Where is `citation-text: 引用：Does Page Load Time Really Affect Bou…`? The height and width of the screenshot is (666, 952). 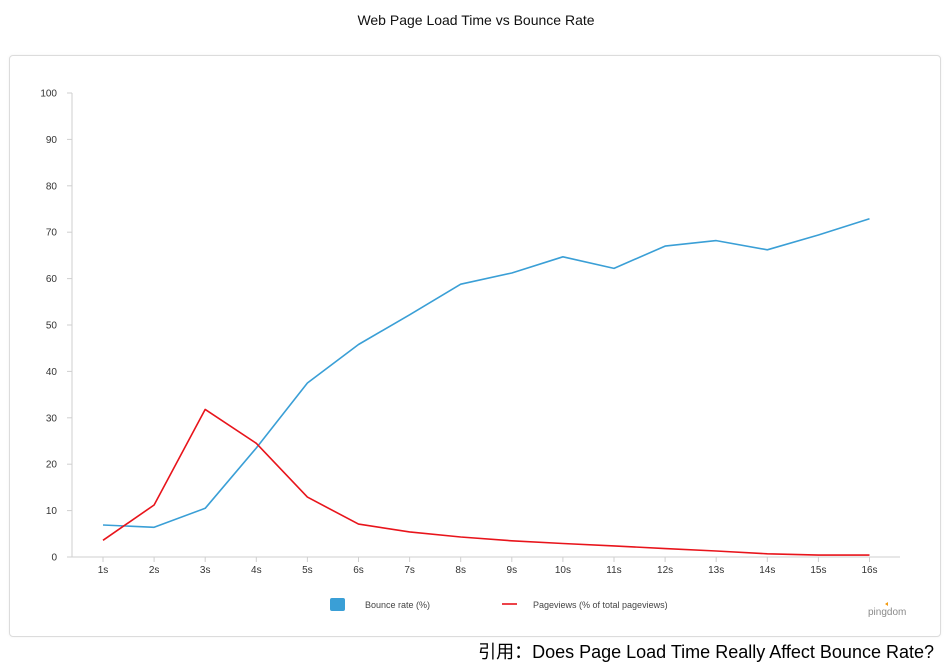 citation-text: 引用：Does Page Load Time Really Affect Bou… is located at coordinates (706, 652).